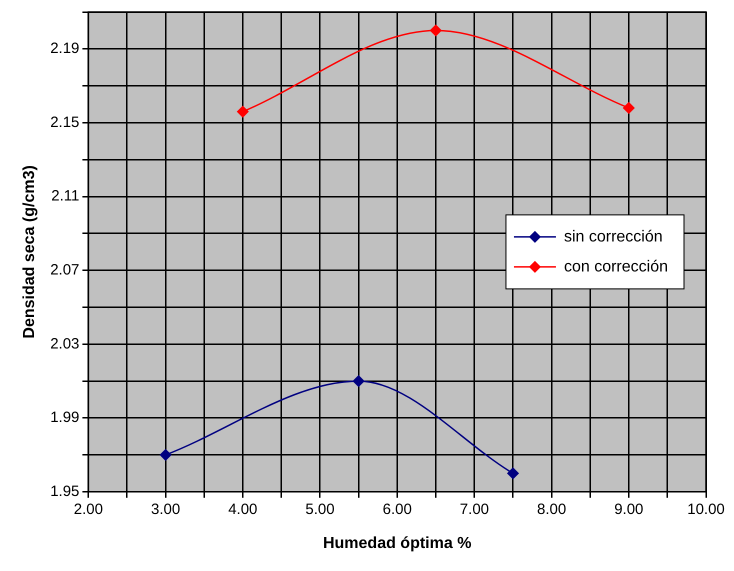  I want to click on x-tick-label: 8.00, so click(551, 509).